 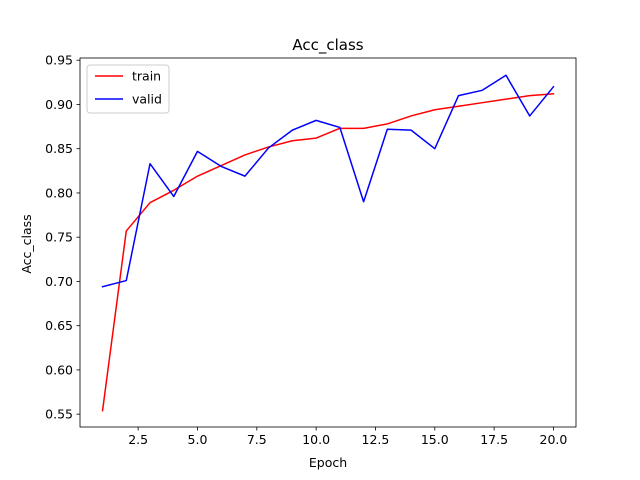 I want to click on x-tick-label: 20.0, so click(x=554, y=439).